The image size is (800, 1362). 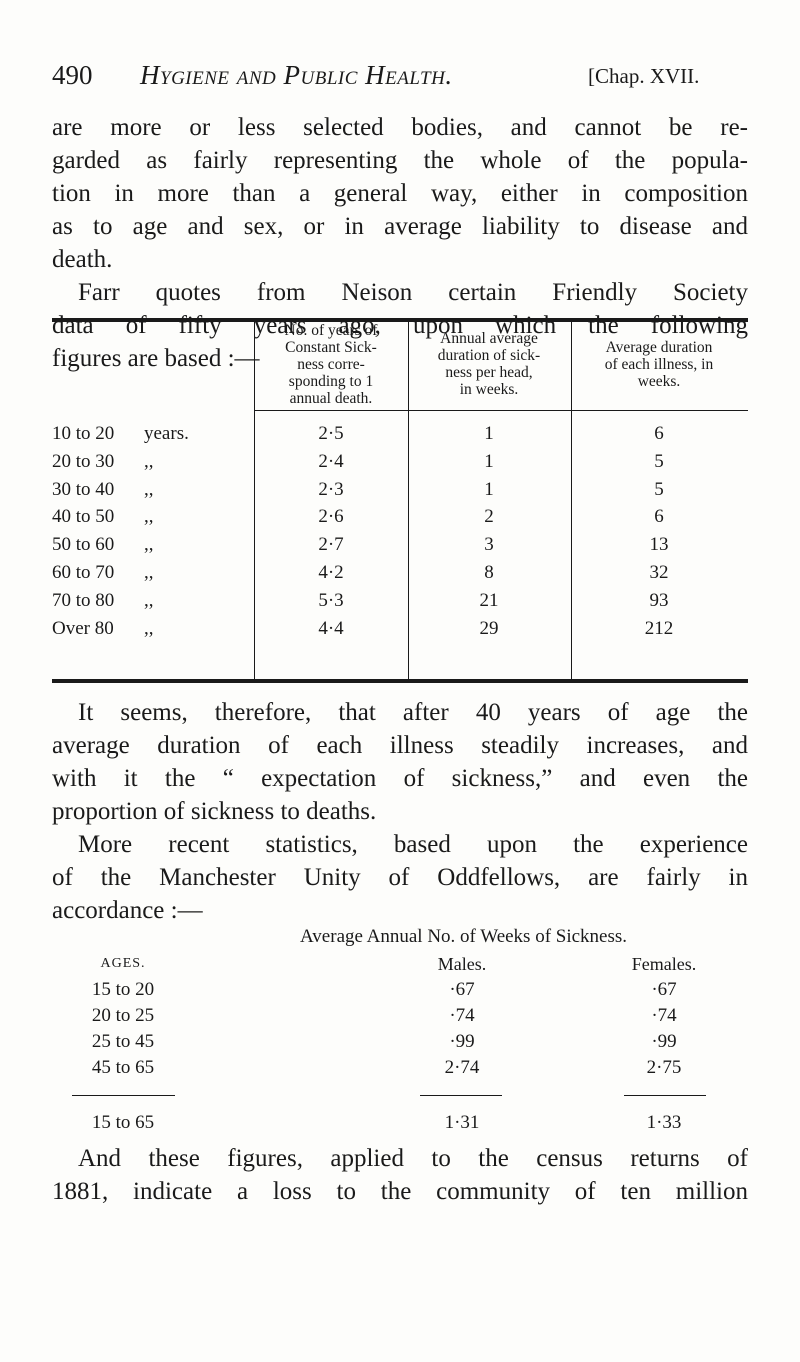 What do you see at coordinates (331, 381) in the screenshot?
I see `column-header: sponding to 1` at bounding box center [331, 381].